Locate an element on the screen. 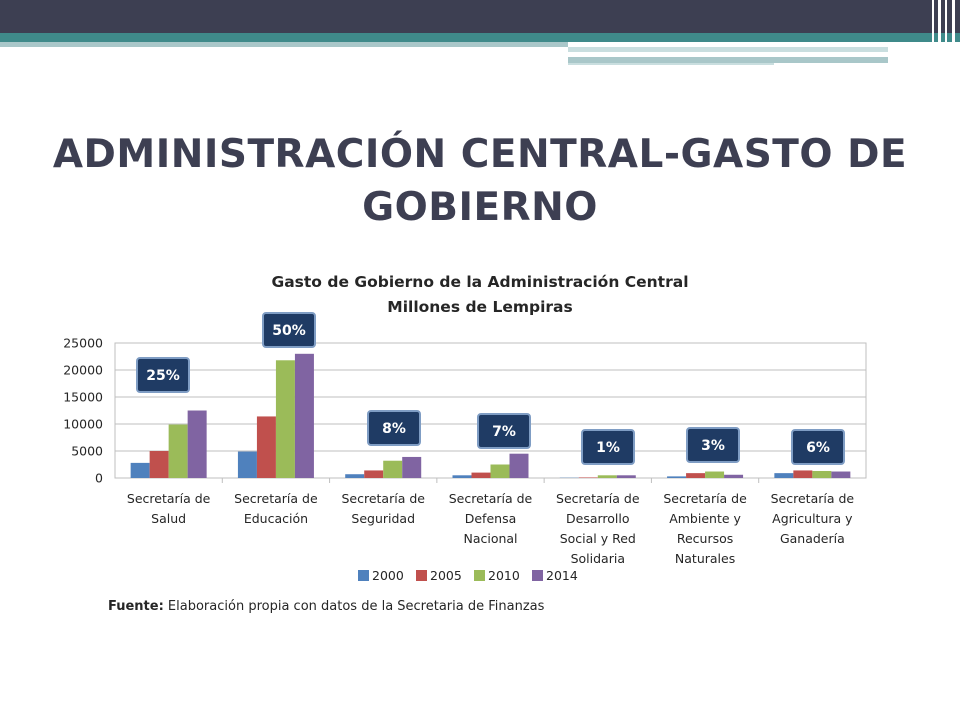 This screenshot has height=720, width=960. percent-callout-label: 1% is located at coordinates (608, 448).